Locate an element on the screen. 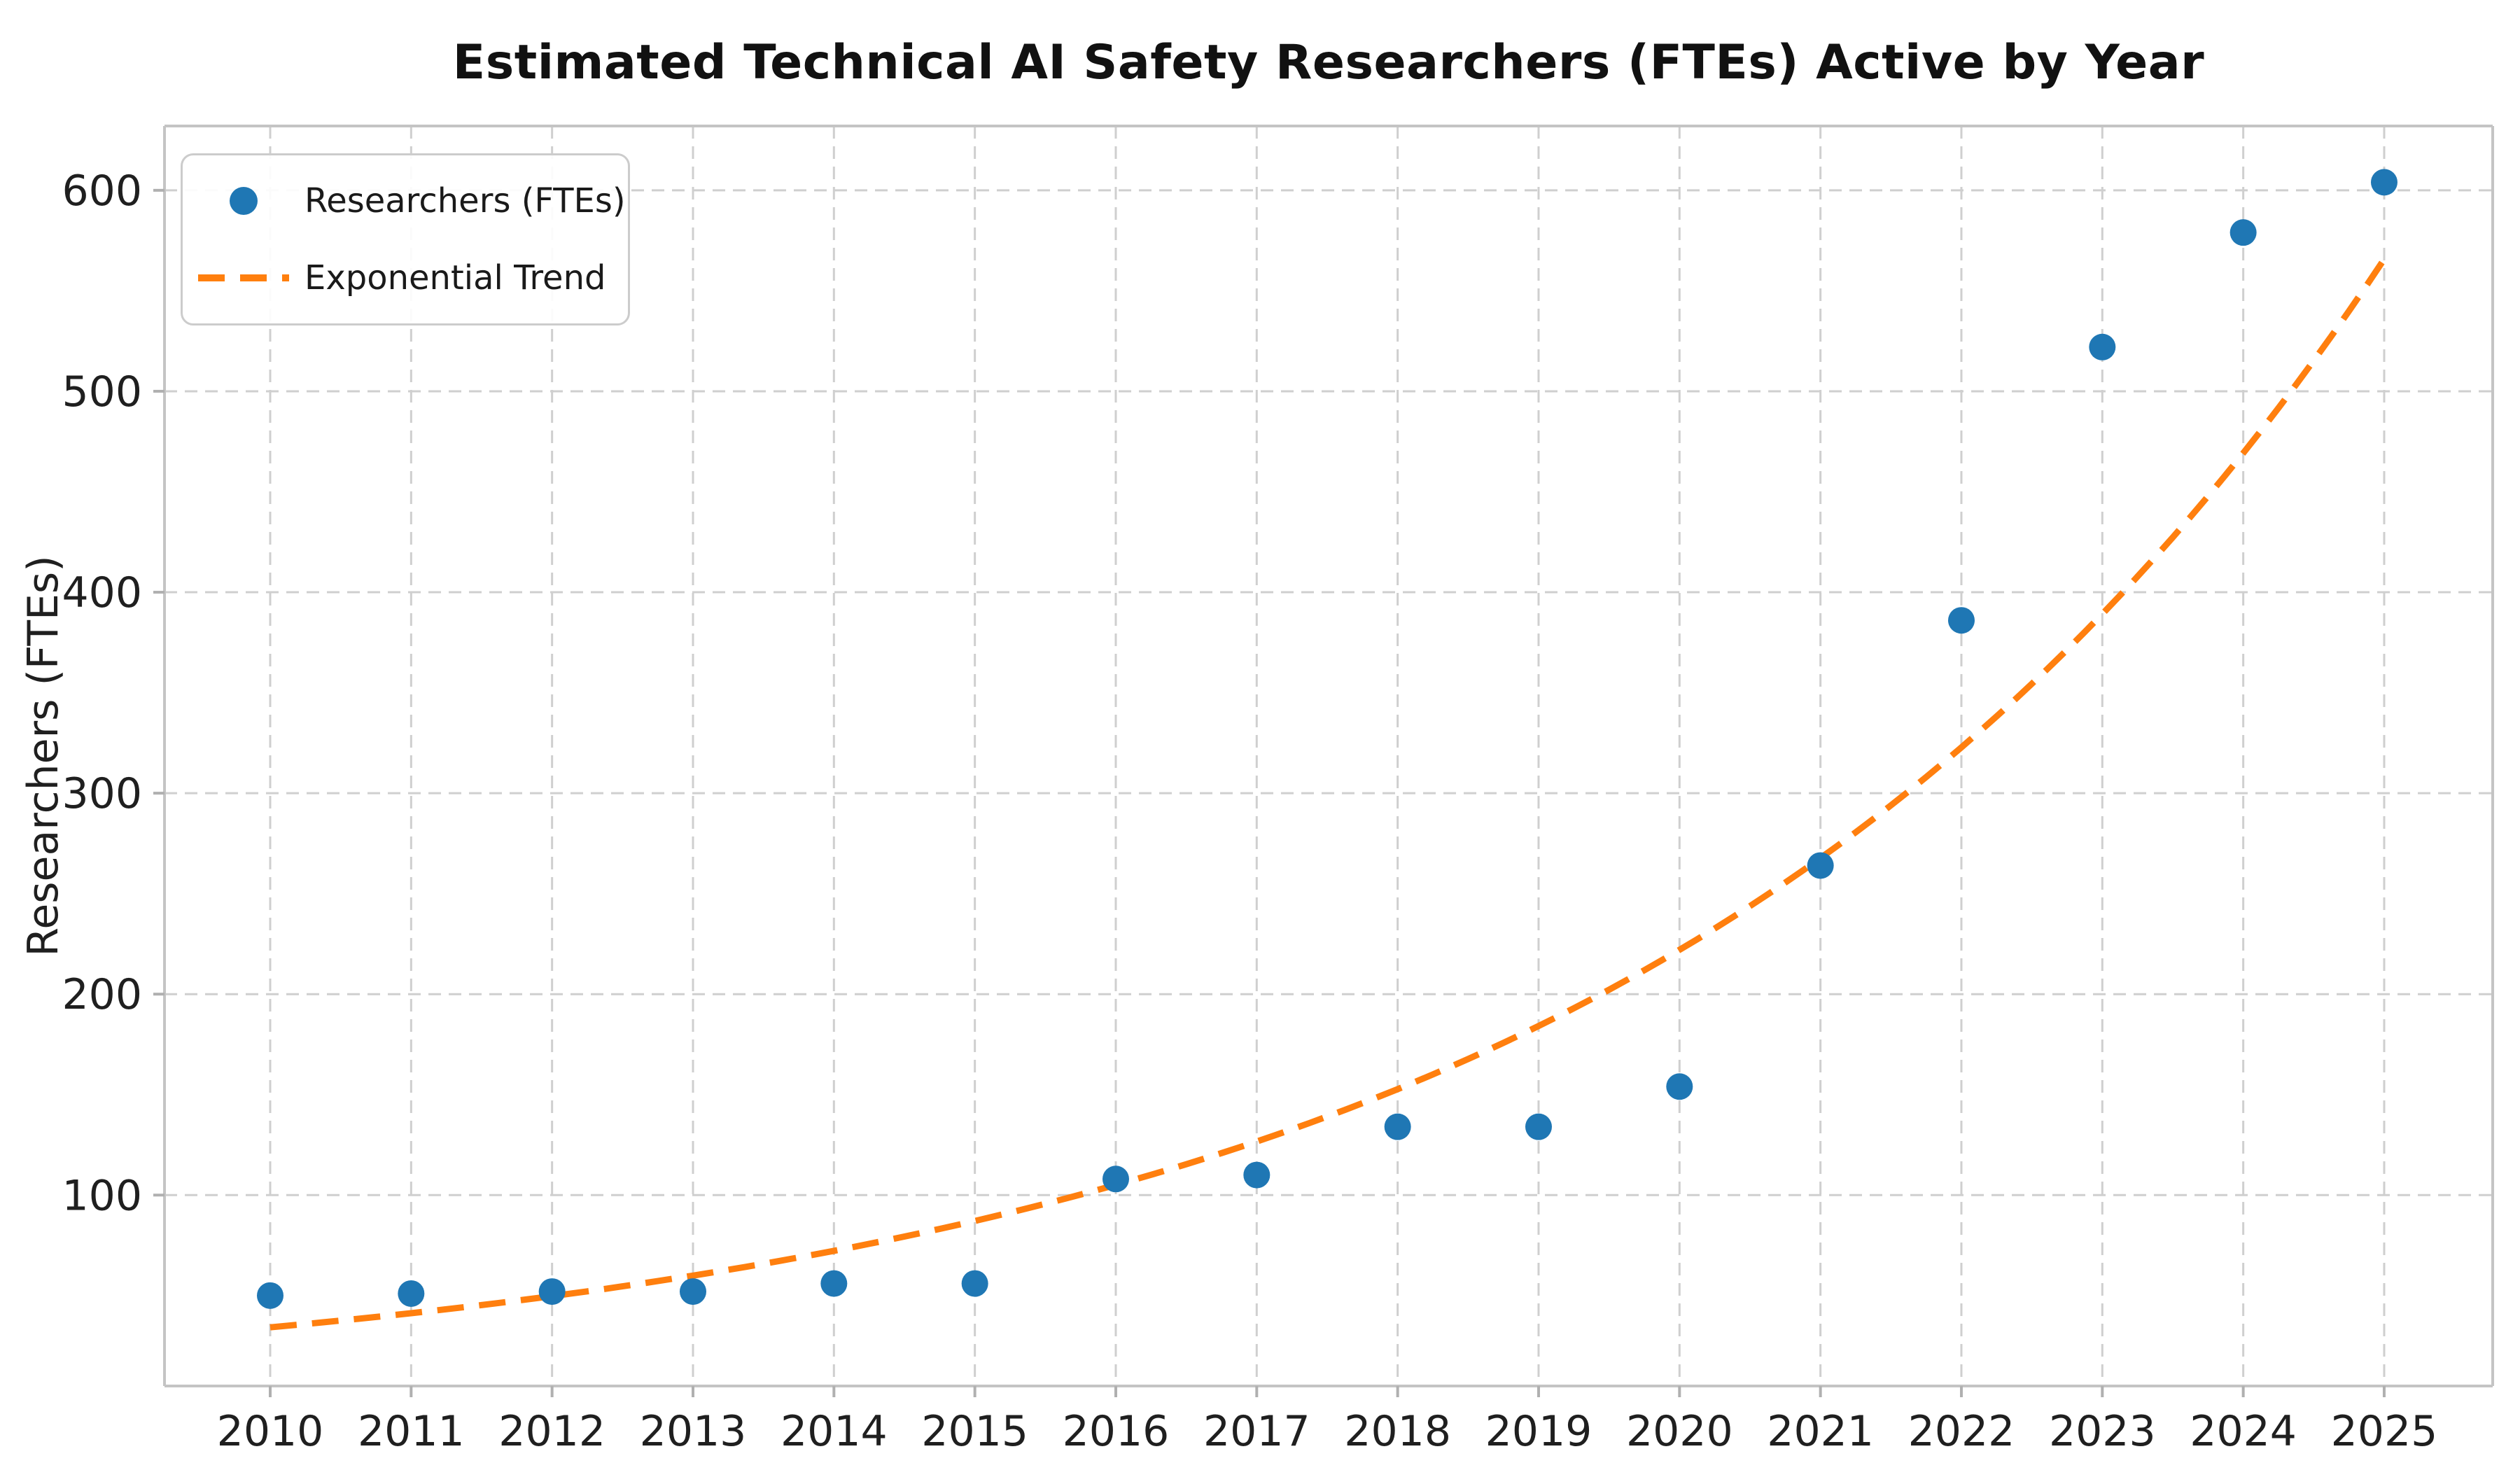  y-tick-label: 200 is located at coordinates (102, 994).